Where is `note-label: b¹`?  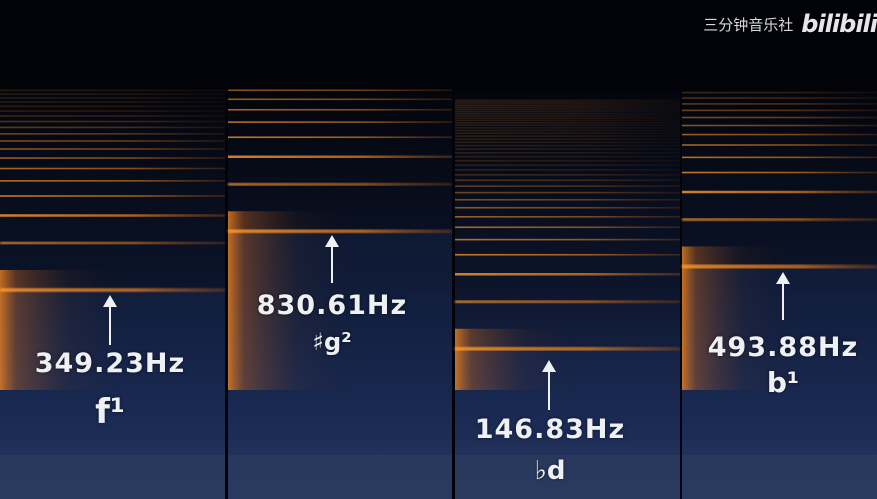
note-label: b¹ is located at coordinates (783, 382).